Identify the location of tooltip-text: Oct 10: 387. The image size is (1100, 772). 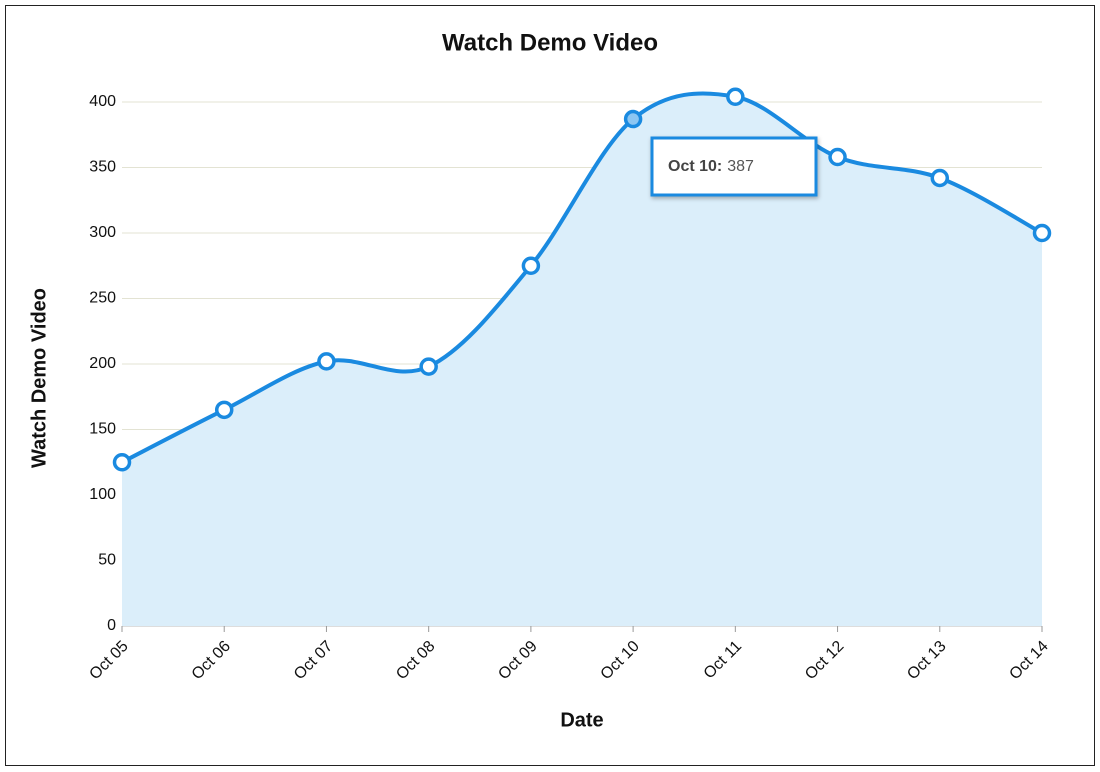
(711, 166).